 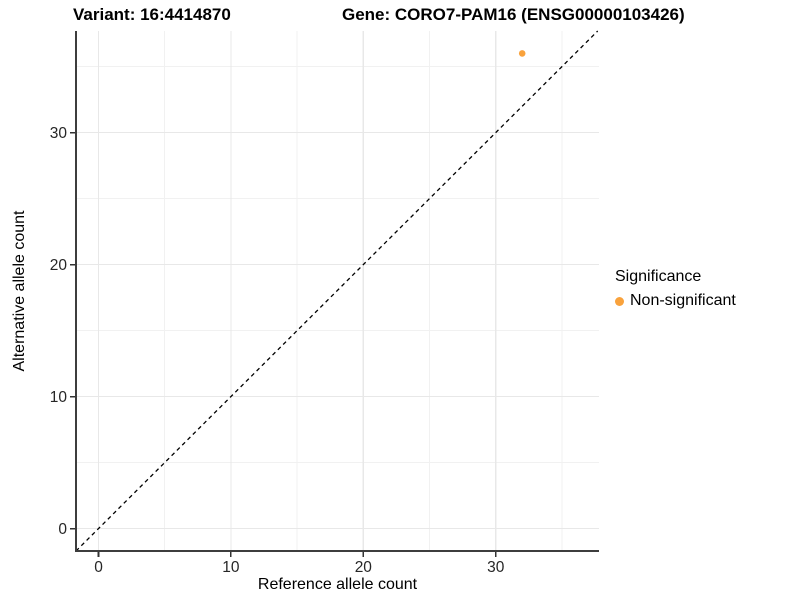 I want to click on legend-entry-label: Non-significant, so click(x=683, y=300).